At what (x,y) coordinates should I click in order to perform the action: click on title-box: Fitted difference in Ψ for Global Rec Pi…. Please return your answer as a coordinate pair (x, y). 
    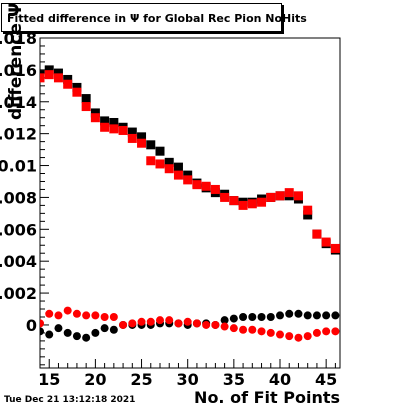
    Looking at the image, I should click on (154, 17).